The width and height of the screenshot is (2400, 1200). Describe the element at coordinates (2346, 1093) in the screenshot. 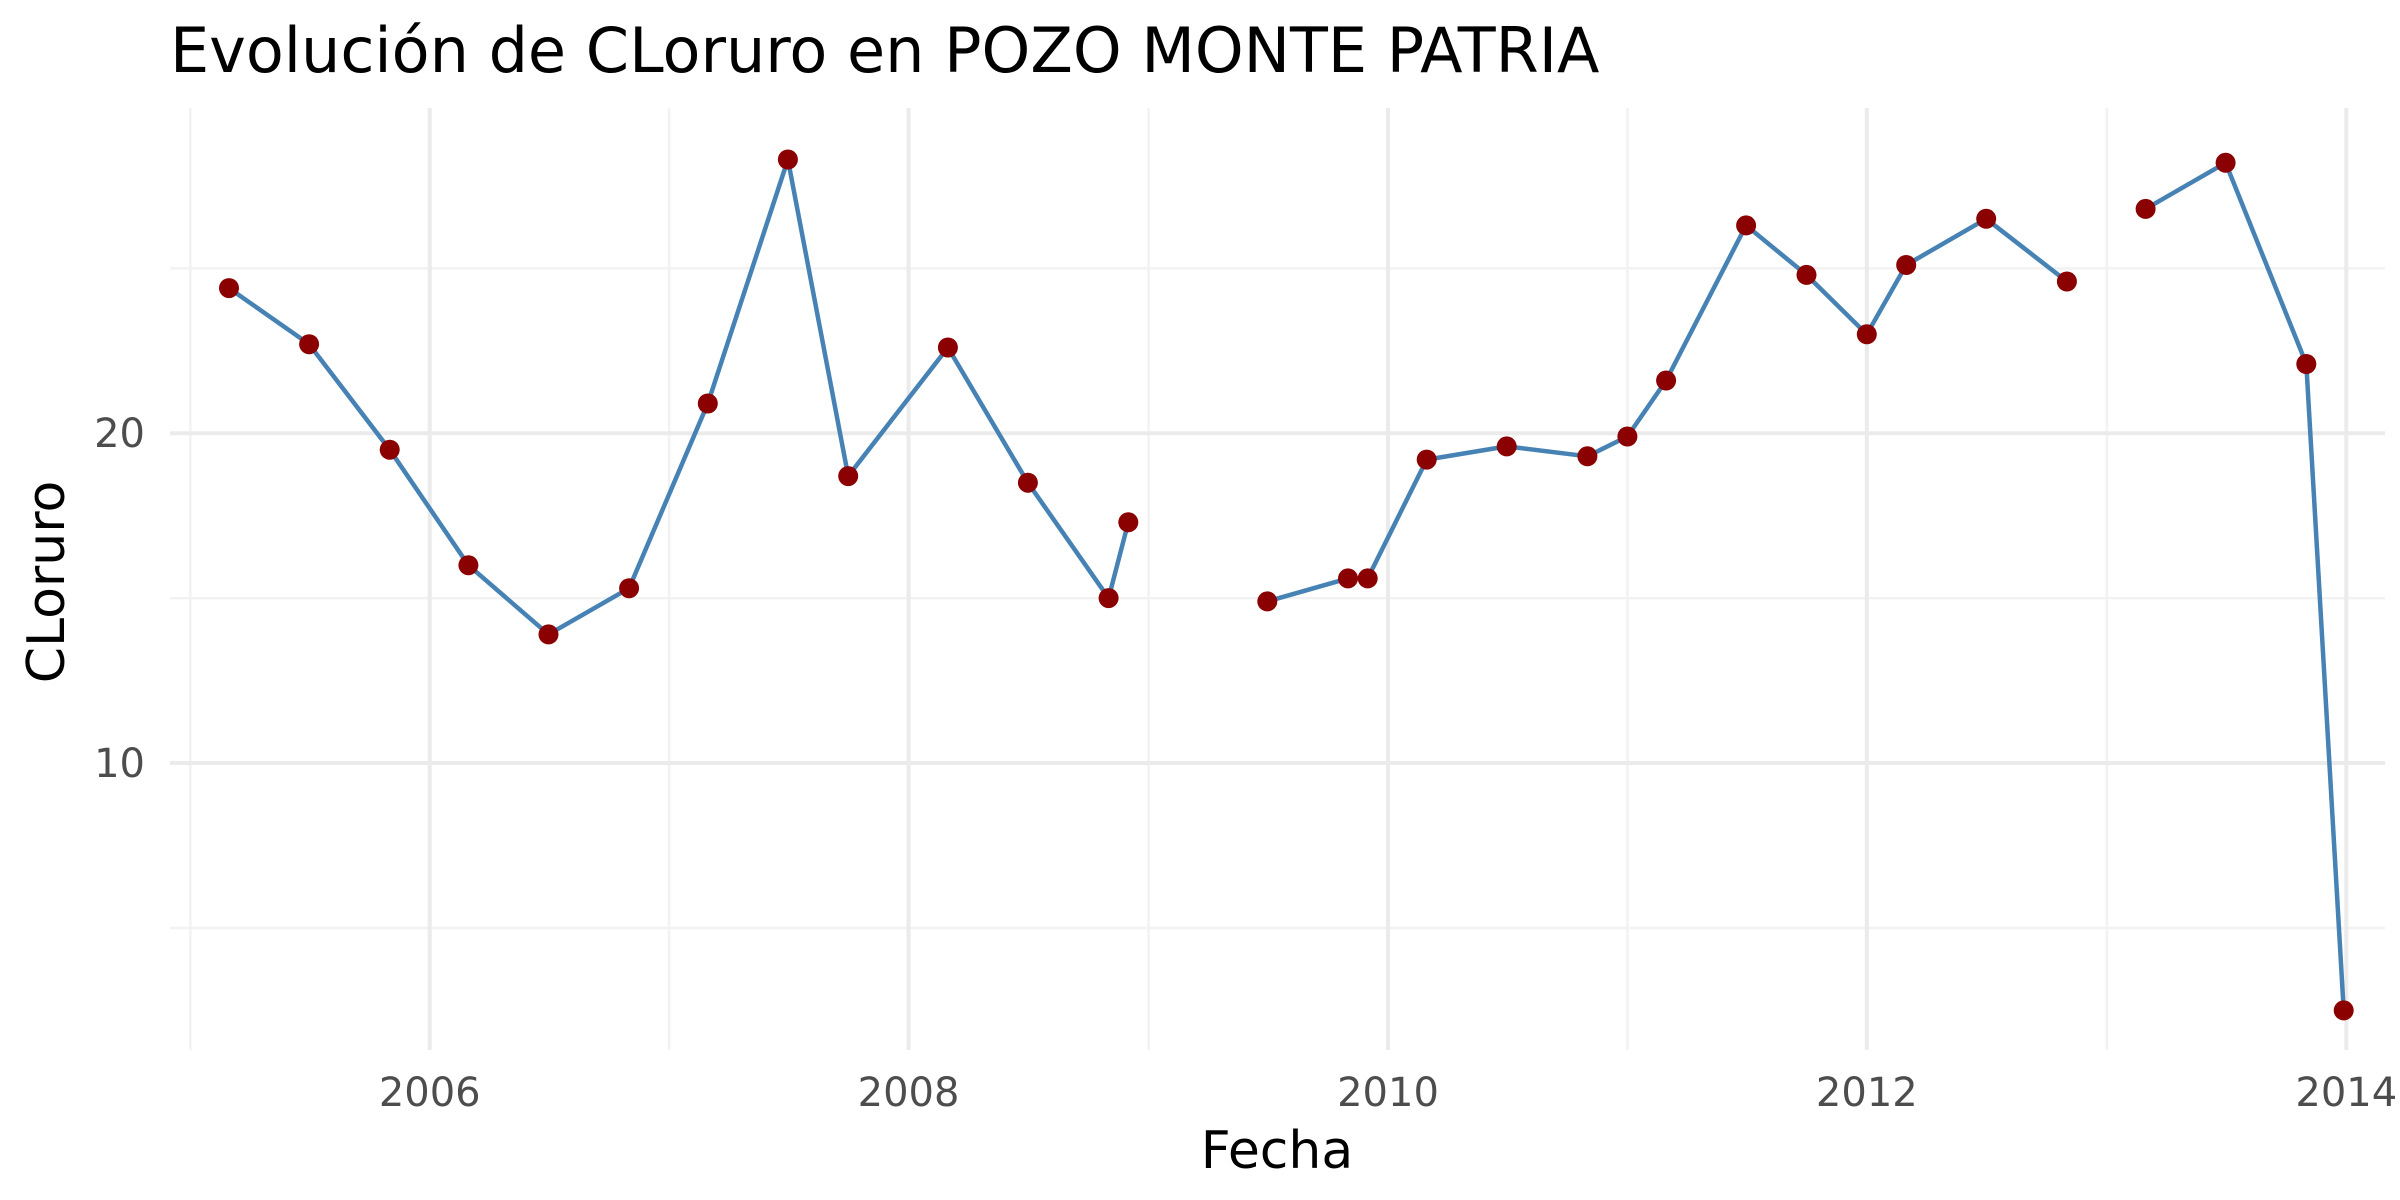

I see `x-tick-label: 2014` at that location.